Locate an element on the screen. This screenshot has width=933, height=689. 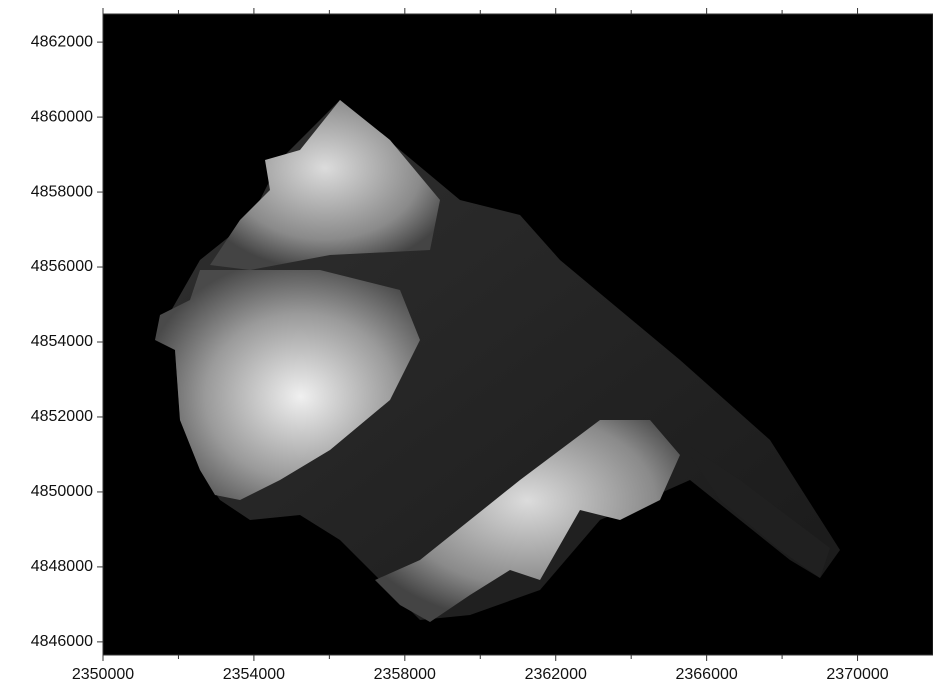
x-tick-label: 2366000 is located at coordinates (706, 674).